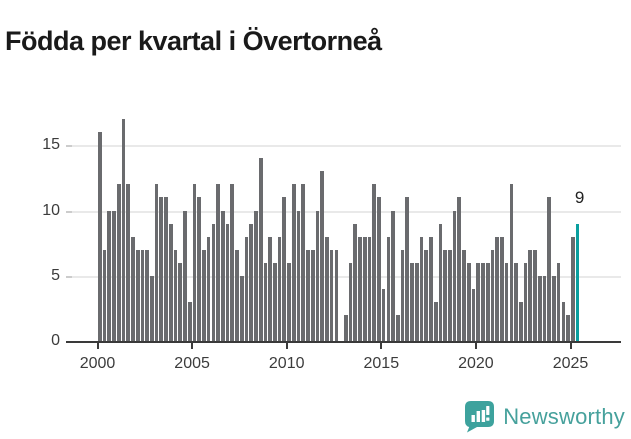  I want to click on y-axis-label: 10, so click(51, 210).